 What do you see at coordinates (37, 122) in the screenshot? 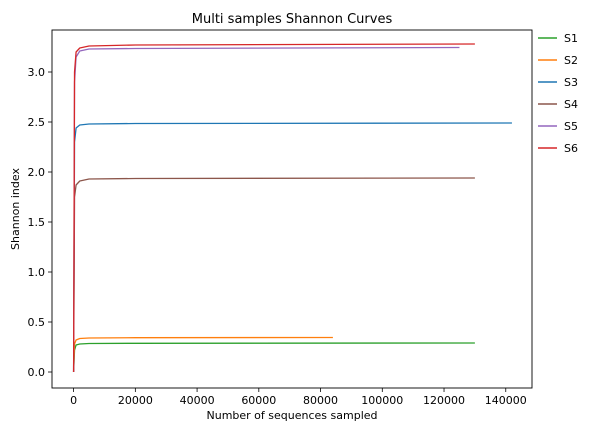
I see `y-tick-label: 2.5` at bounding box center [37, 122].